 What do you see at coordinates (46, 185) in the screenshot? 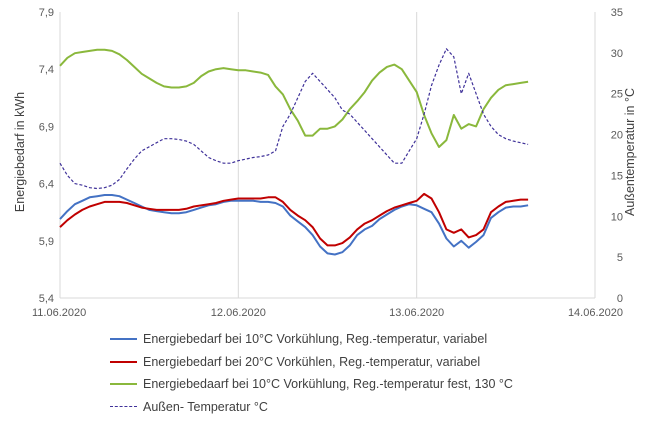
I see `left-tick-label: 6,4` at bounding box center [46, 185].